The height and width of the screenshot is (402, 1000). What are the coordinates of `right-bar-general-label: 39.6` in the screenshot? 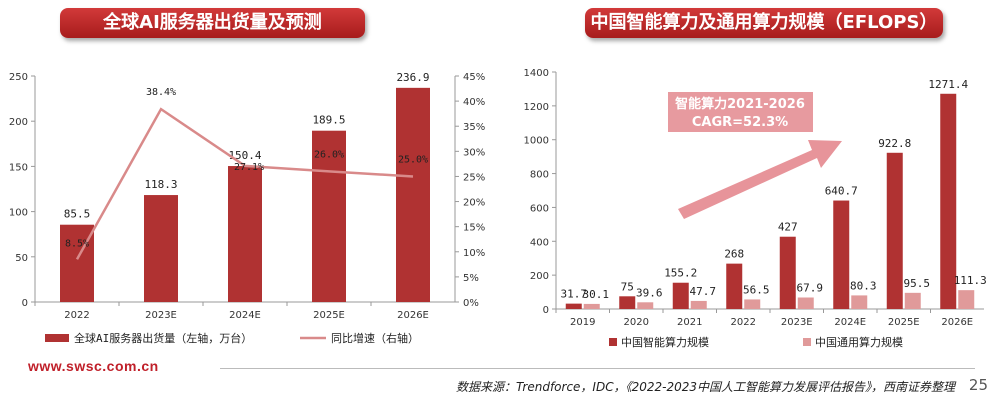 It's located at (649, 292).